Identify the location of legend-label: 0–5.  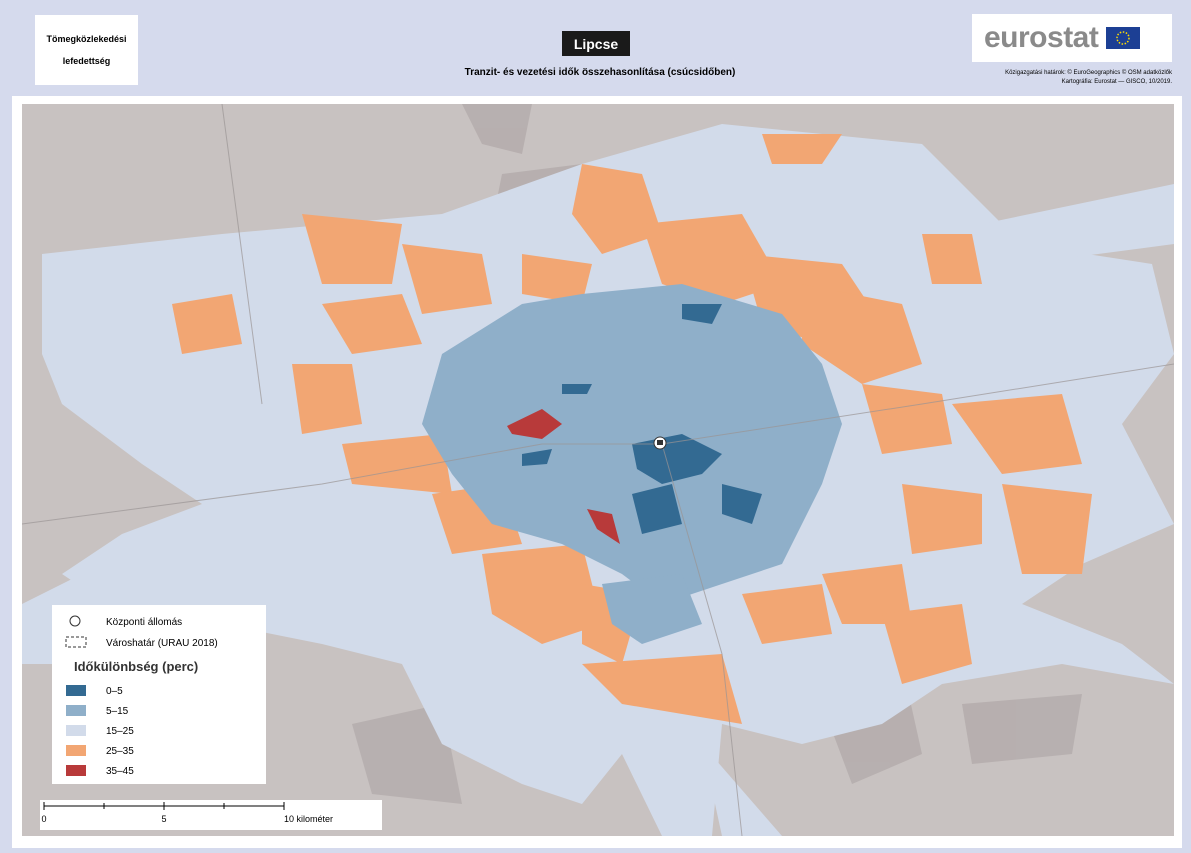
(114, 691).